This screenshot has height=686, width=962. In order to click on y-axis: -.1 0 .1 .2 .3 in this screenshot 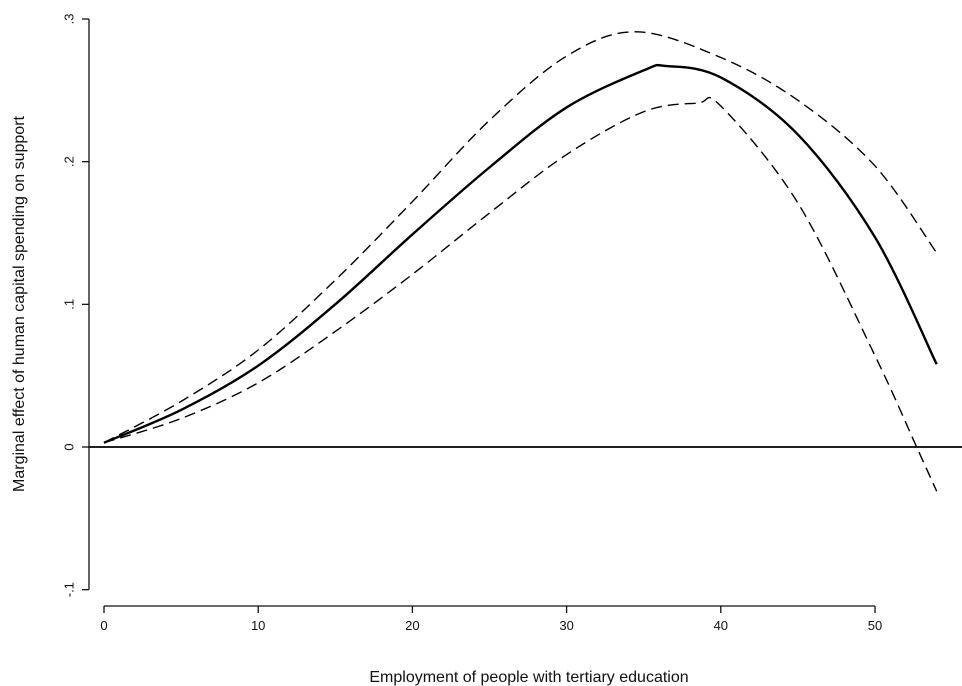, I will do `click(75, 305)`.